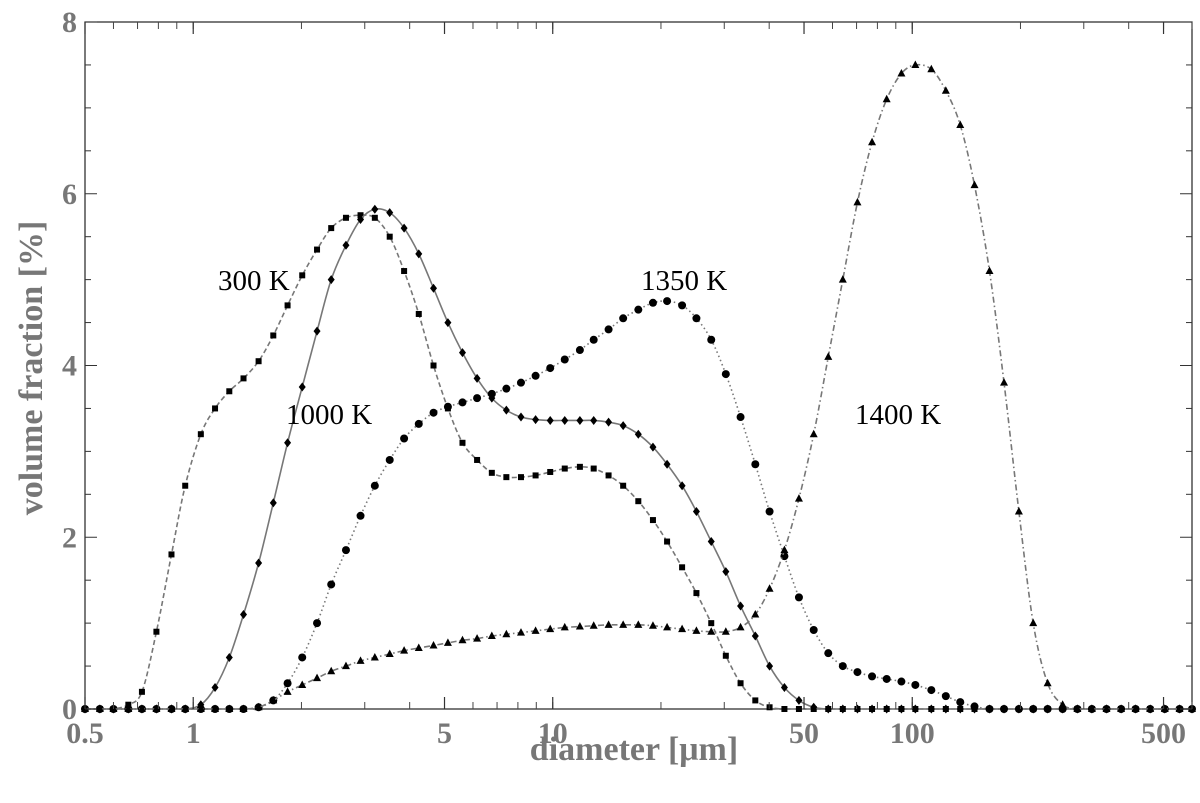  I want to click on label-300k: 300 K, so click(254, 281).